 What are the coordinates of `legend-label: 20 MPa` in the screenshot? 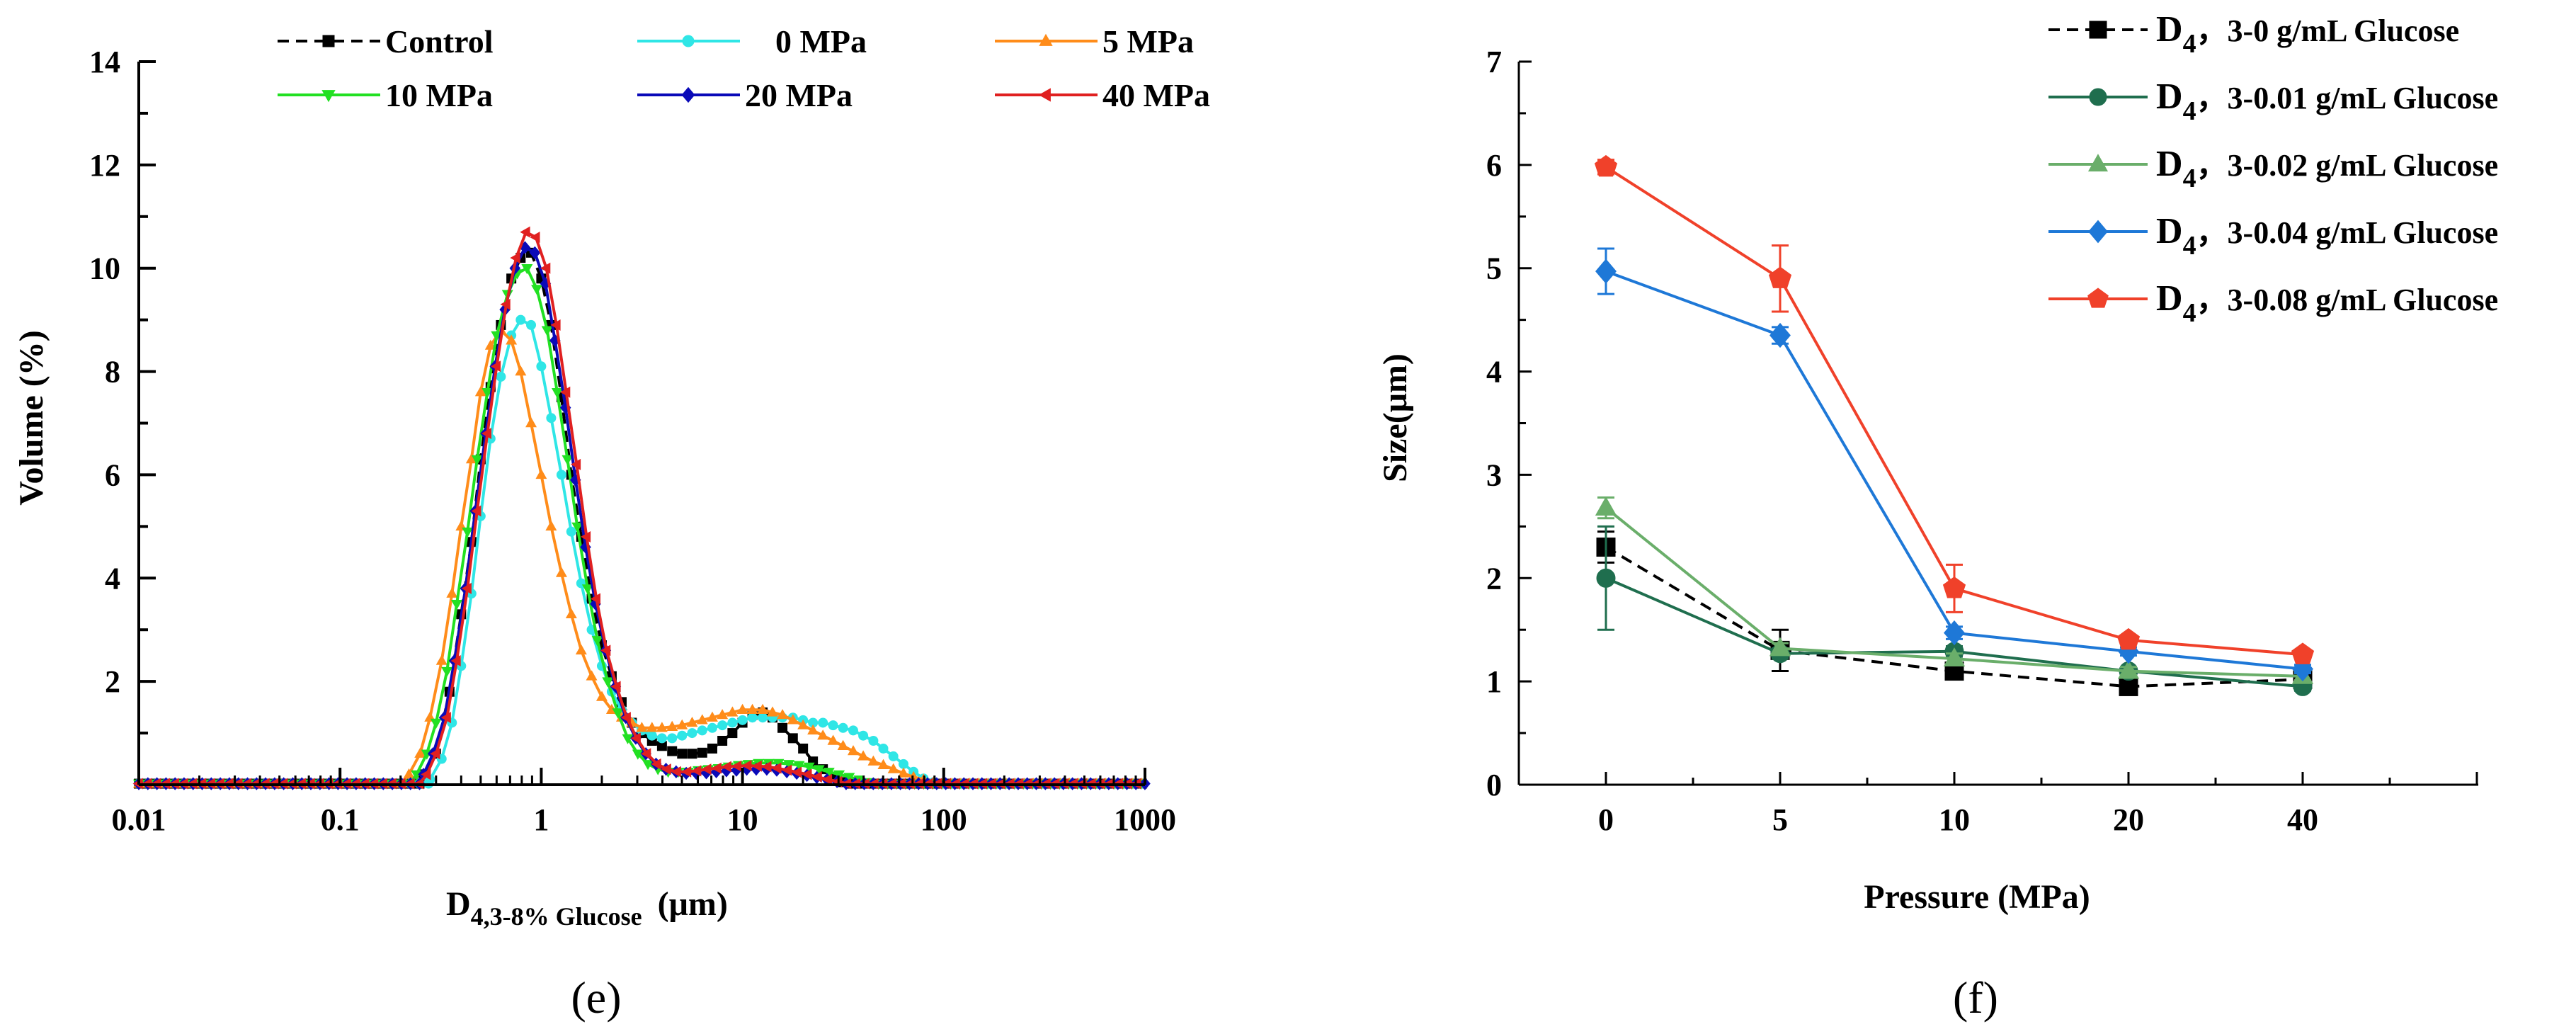 It's located at (799, 95).